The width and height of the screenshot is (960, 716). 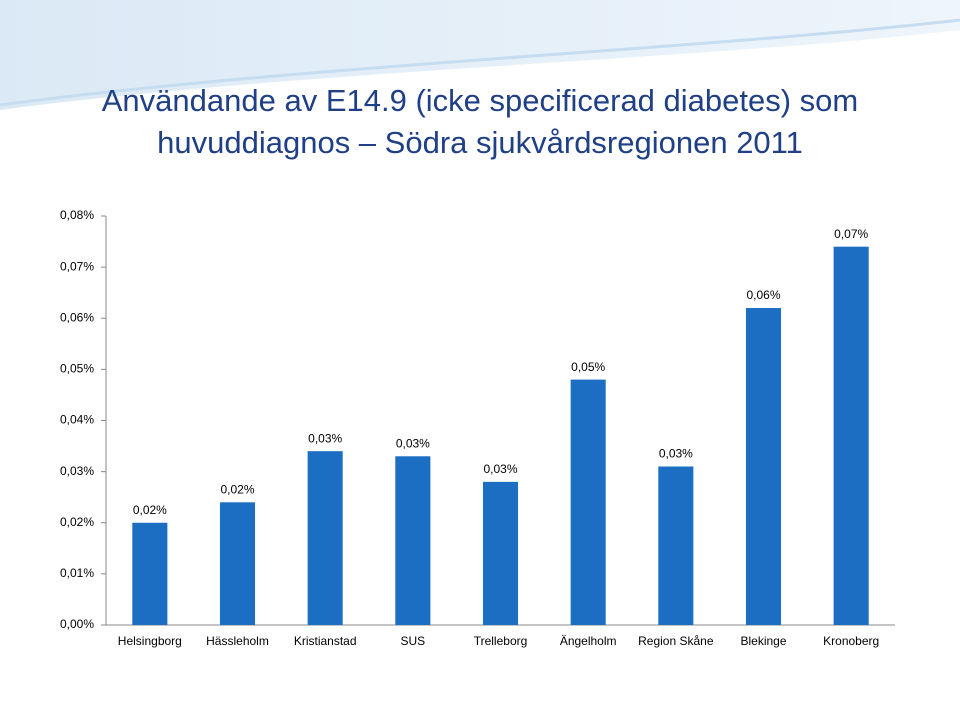 What do you see at coordinates (77, 471) in the screenshot?
I see `y-tick-label: 0,03%` at bounding box center [77, 471].